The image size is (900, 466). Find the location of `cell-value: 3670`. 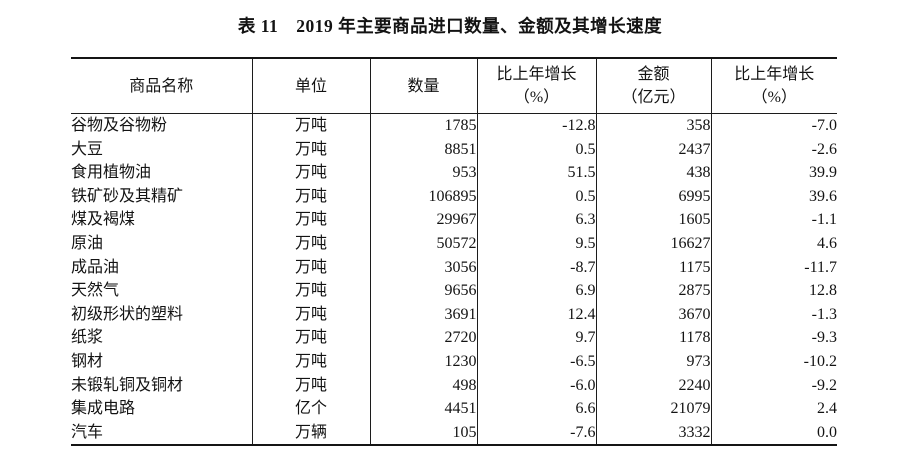

cell-value: 3670 is located at coordinates (653, 314).